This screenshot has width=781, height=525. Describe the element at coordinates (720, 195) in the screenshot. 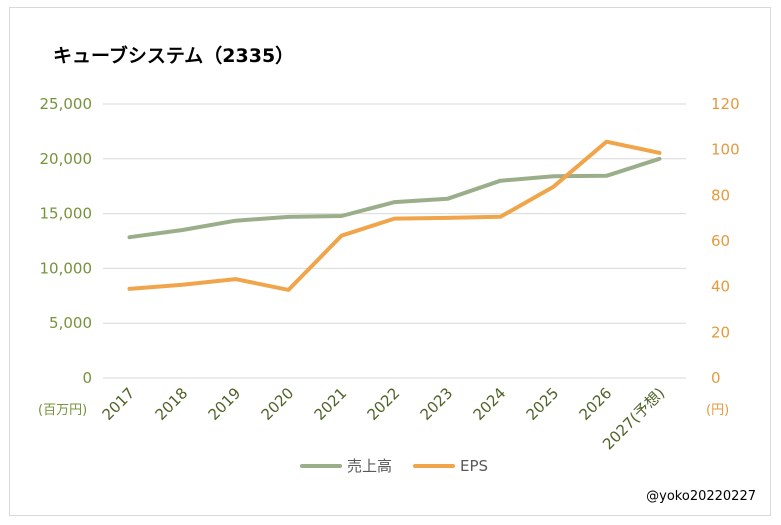

I see `right-tick-label: 80` at that location.